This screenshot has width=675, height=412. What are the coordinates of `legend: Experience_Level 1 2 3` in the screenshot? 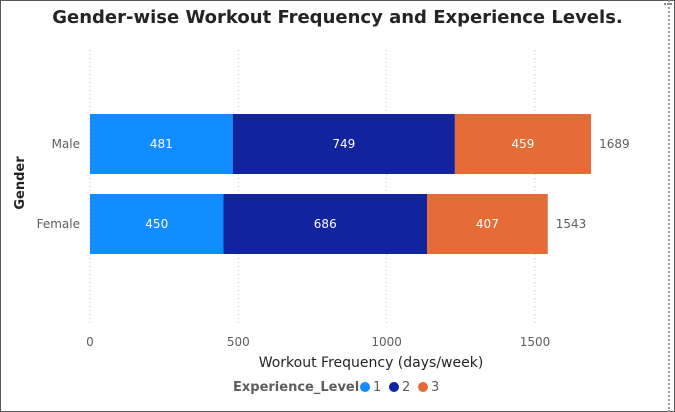 It's located at (337, 389).